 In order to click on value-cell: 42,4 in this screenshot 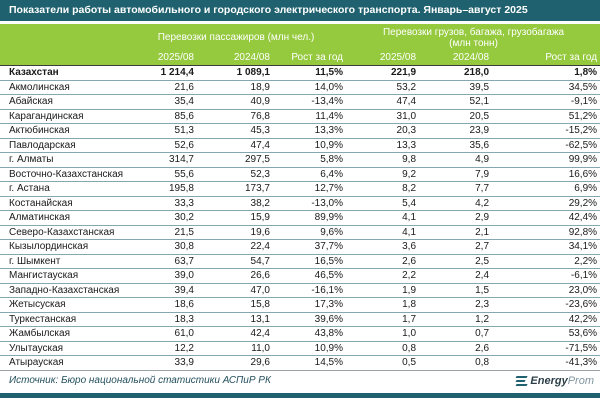, I will do `click(236, 334)`.